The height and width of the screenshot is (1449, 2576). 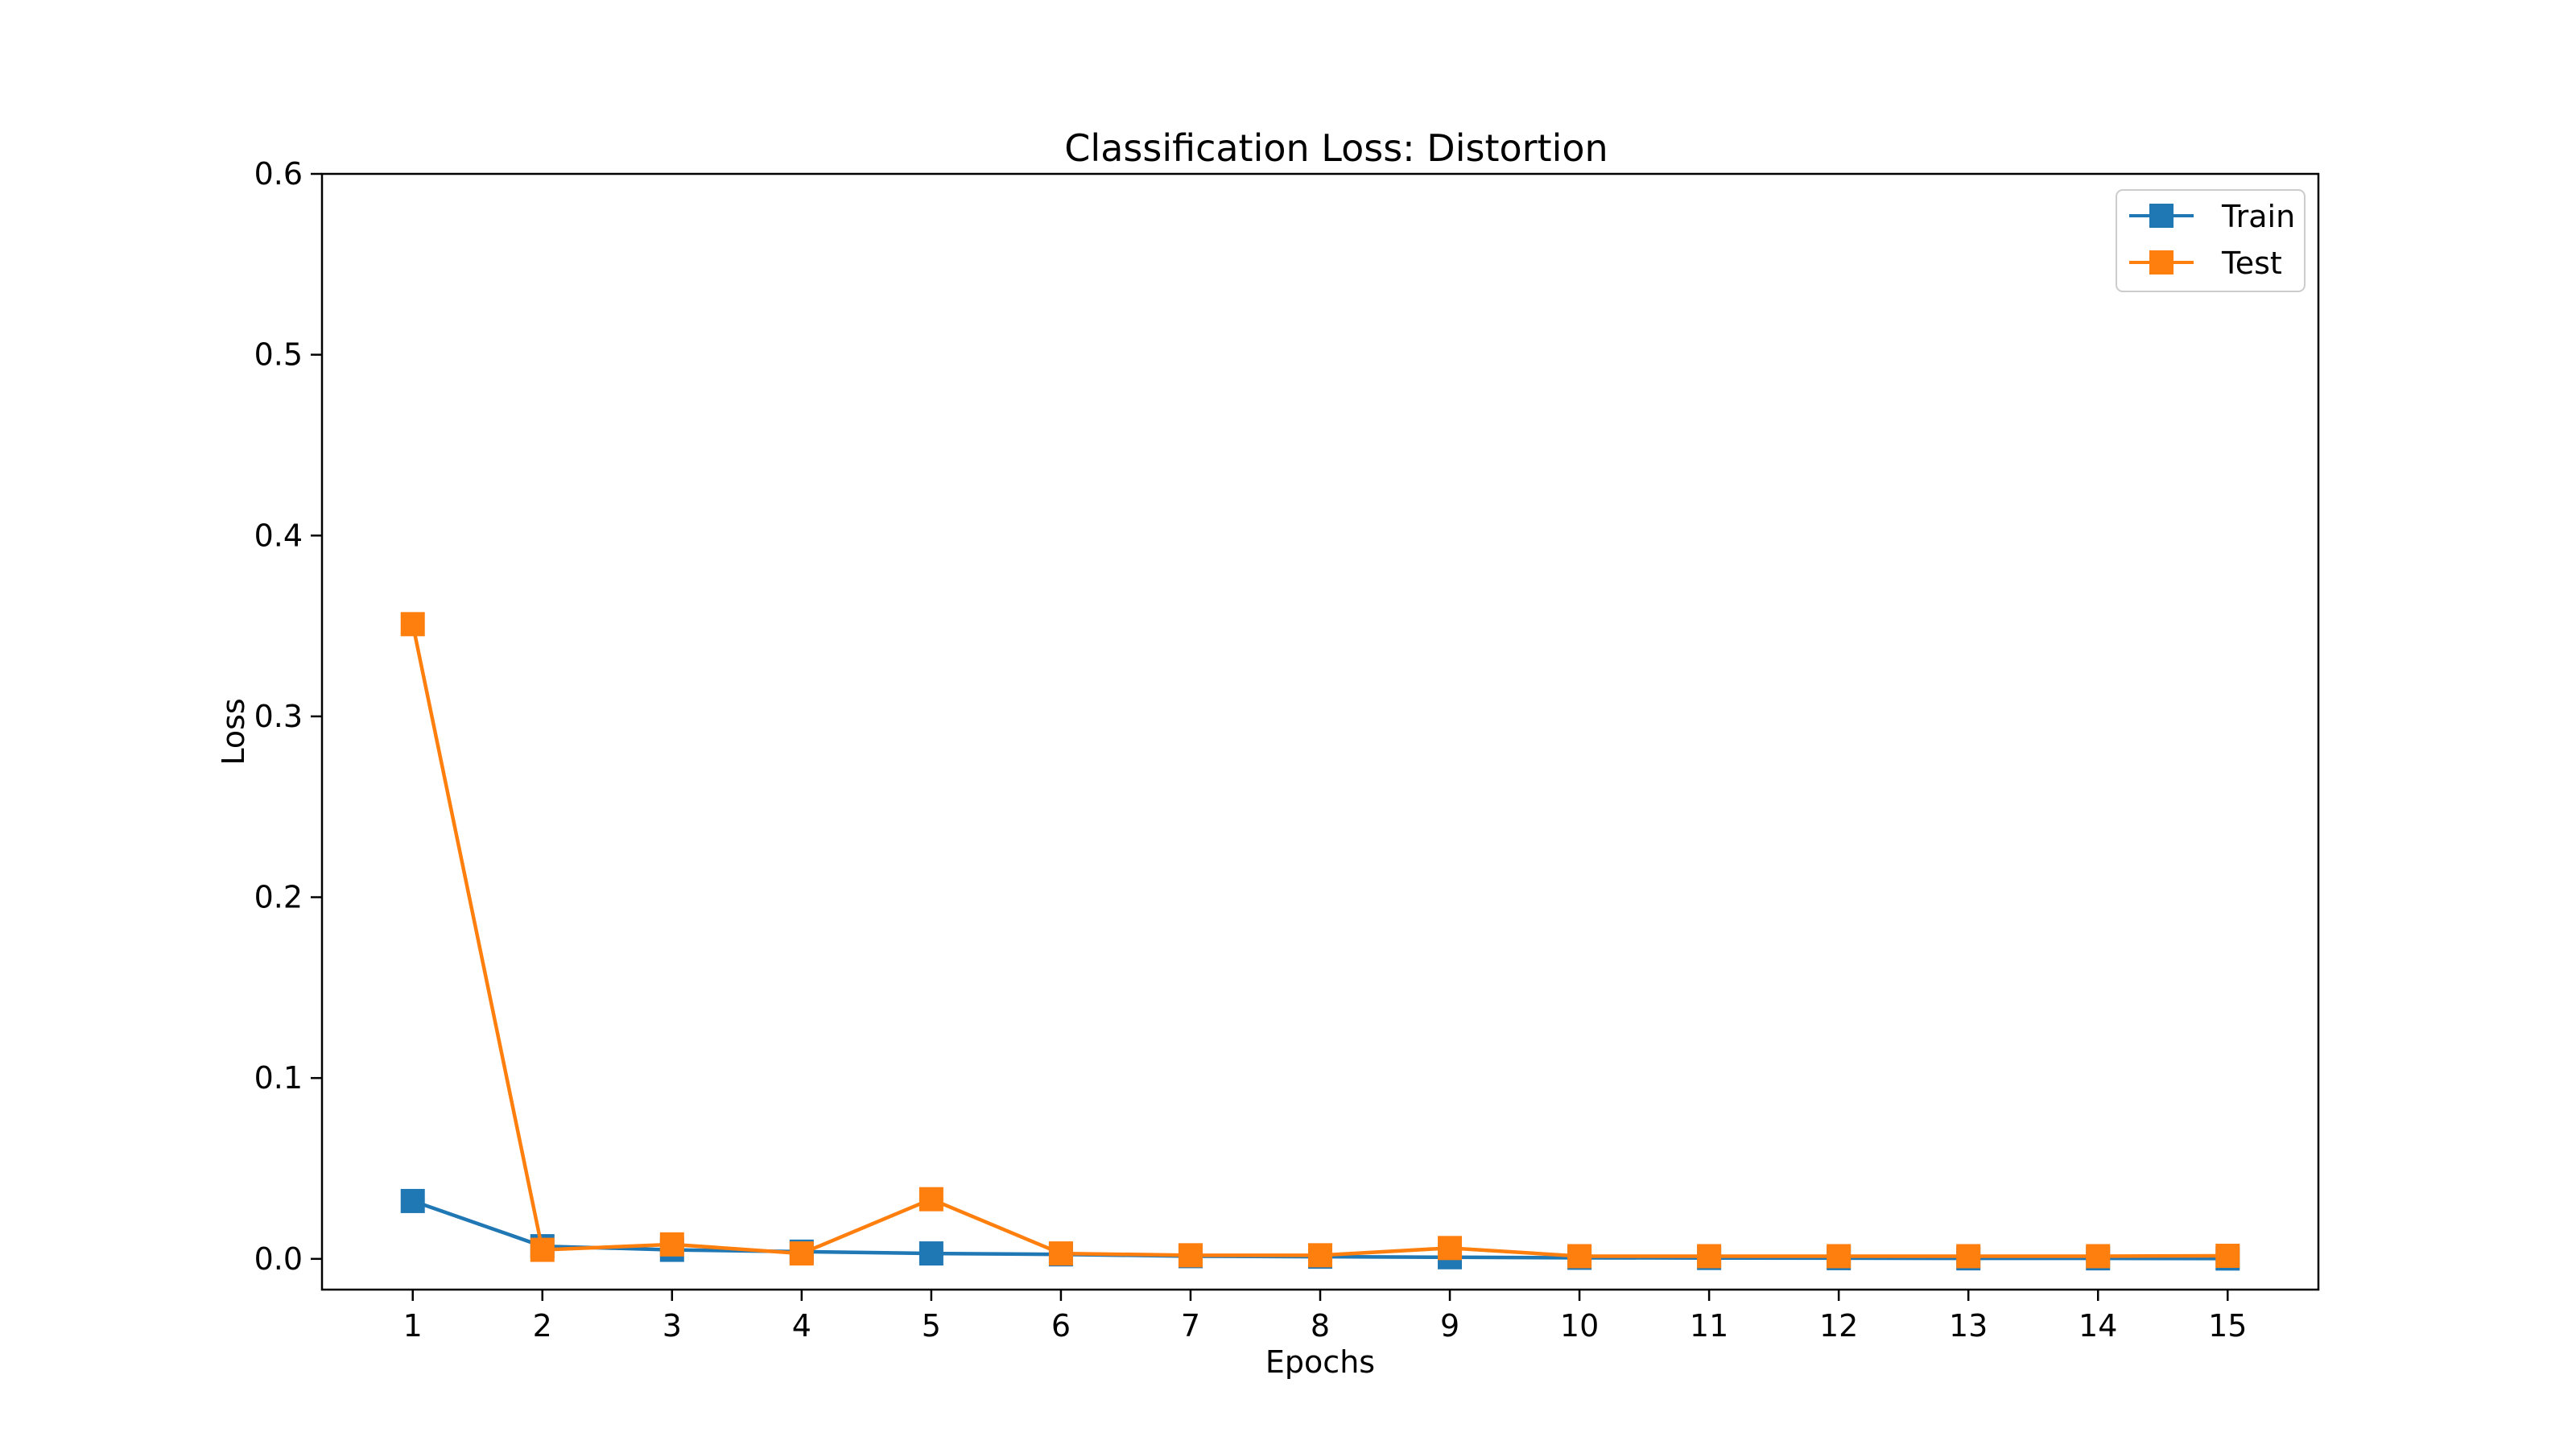 I want to click on y-tick-label: 0.5, so click(x=278, y=355).